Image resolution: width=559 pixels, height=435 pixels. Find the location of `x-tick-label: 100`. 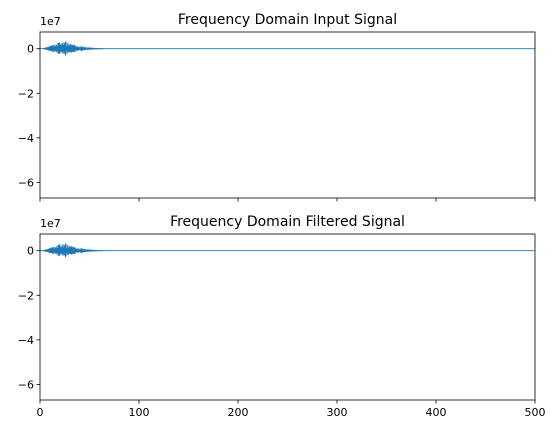

x-tick-label: 100 is located at coordinates (139, 412).